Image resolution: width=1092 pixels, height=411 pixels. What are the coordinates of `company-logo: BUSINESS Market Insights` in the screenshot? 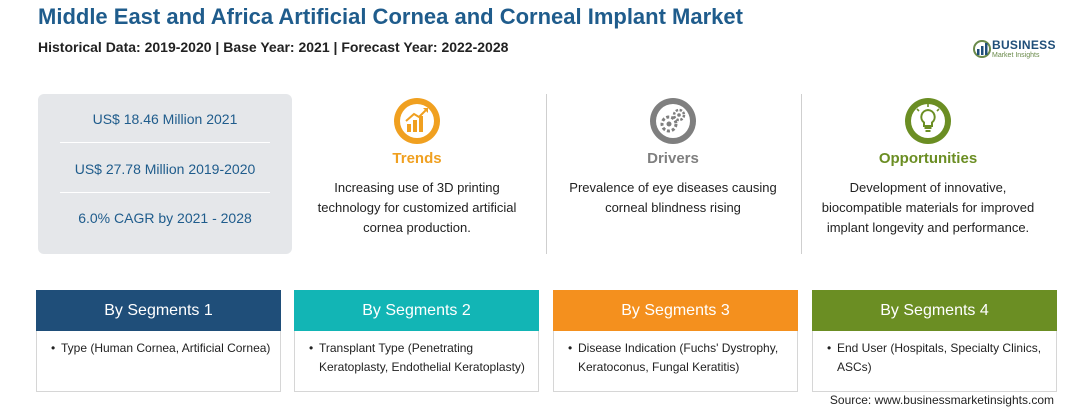 It's located at (1017, 50).